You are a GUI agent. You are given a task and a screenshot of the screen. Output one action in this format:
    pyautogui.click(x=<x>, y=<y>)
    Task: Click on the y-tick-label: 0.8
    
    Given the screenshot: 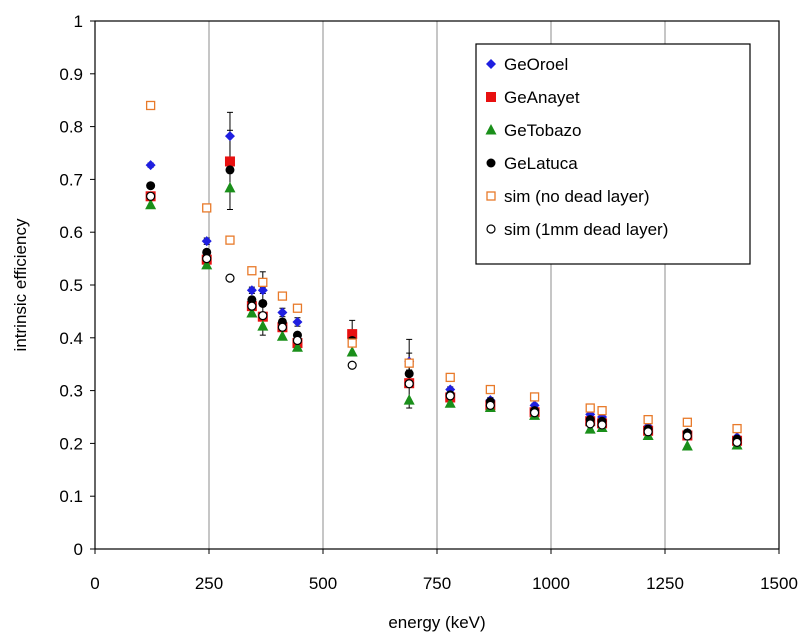 What is the action you would take?
    pyautogui.click(x=71, y=127)
    